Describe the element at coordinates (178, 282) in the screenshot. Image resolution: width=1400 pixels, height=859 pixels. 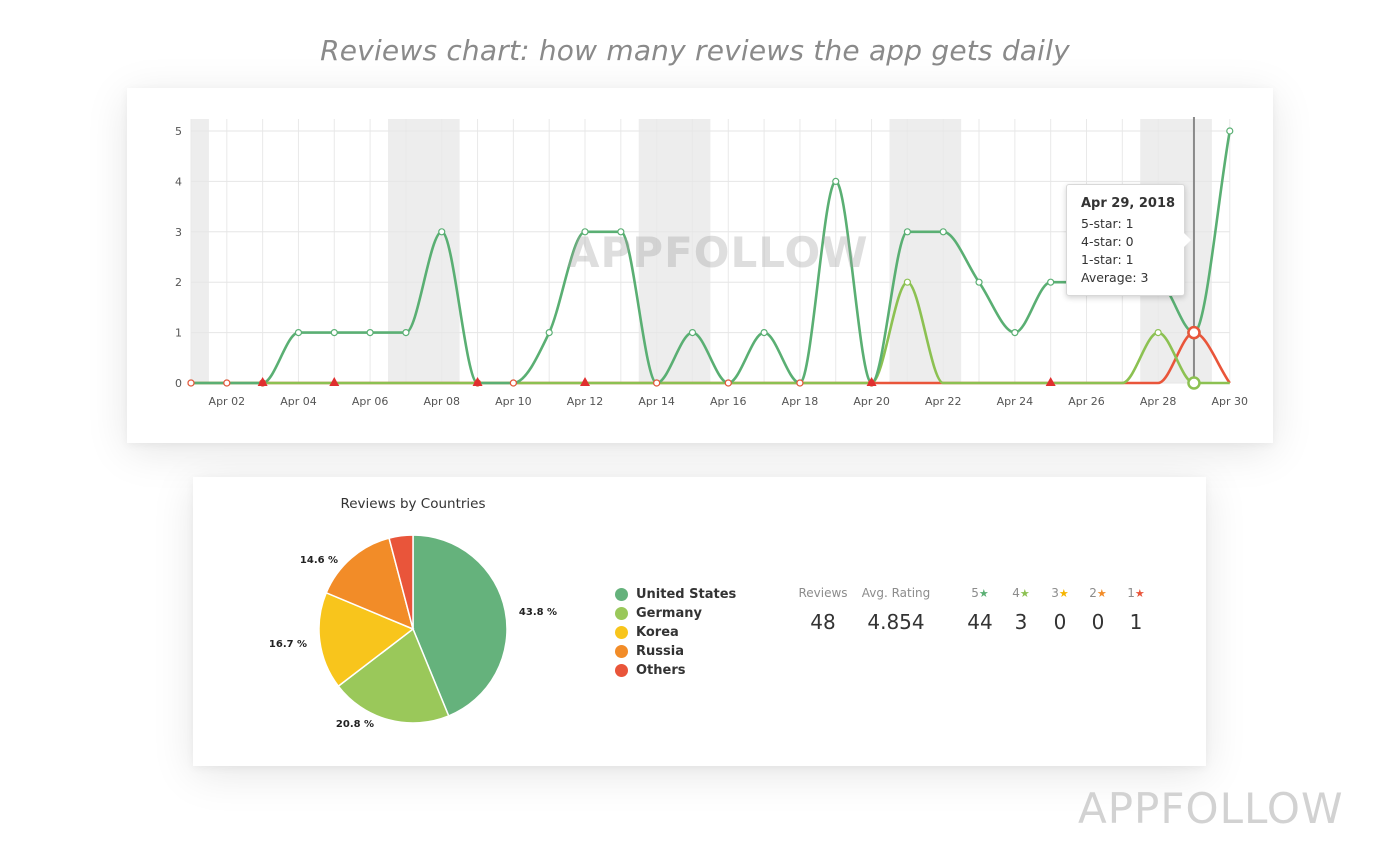
I see `y-tick-label: 2` at that location.